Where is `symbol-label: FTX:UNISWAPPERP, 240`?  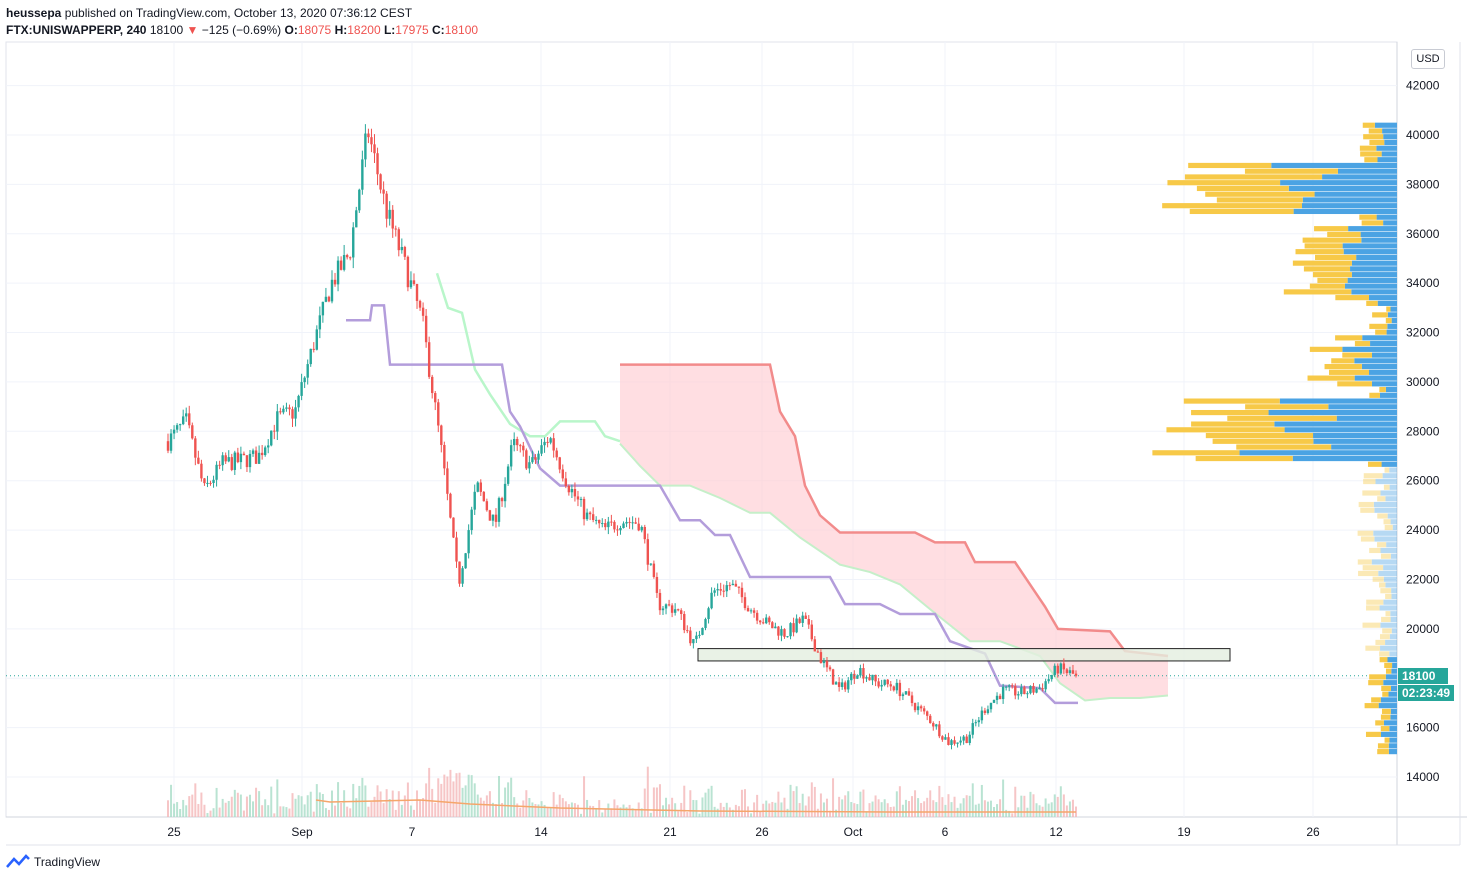 symbol-label: FTX:UNISWAPPERP, 240 is located at coordinates (76, 30).